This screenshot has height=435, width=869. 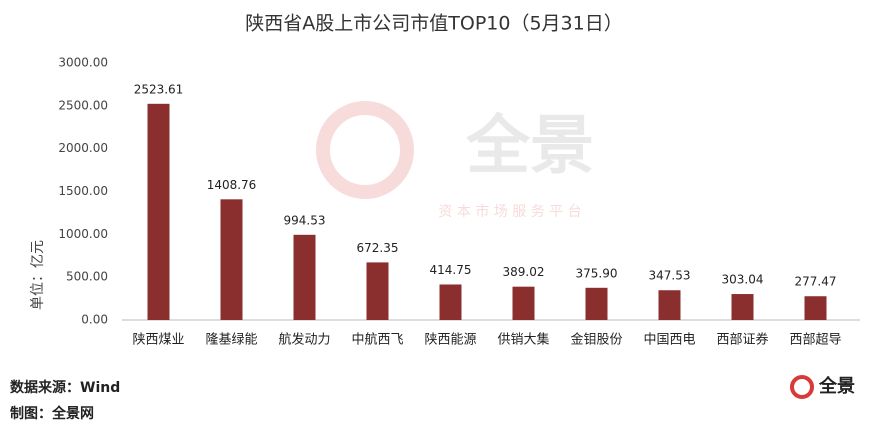 What do you see at coordinates (365, 150) in the screenshot?
I see `watermark-logo` at bounding box center [365, 150].